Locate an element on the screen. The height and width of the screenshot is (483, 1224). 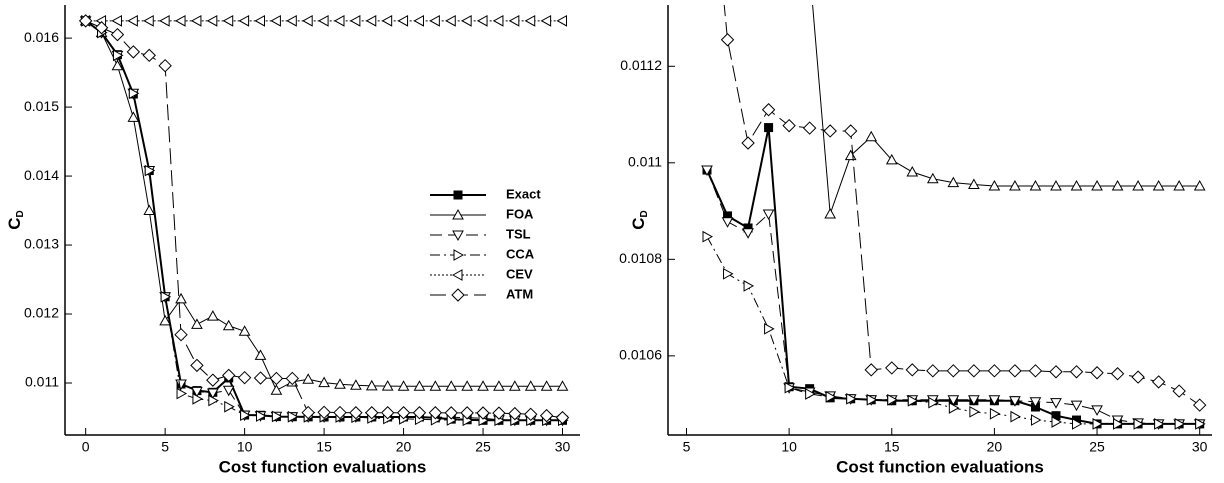
legend-label: TSL is located at coordinates (518, 233).